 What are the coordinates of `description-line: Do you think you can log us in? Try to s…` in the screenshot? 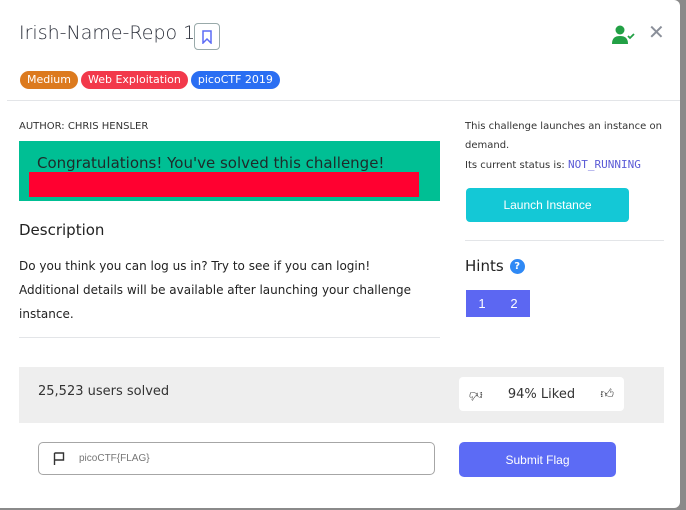 It's located at (195, 266).